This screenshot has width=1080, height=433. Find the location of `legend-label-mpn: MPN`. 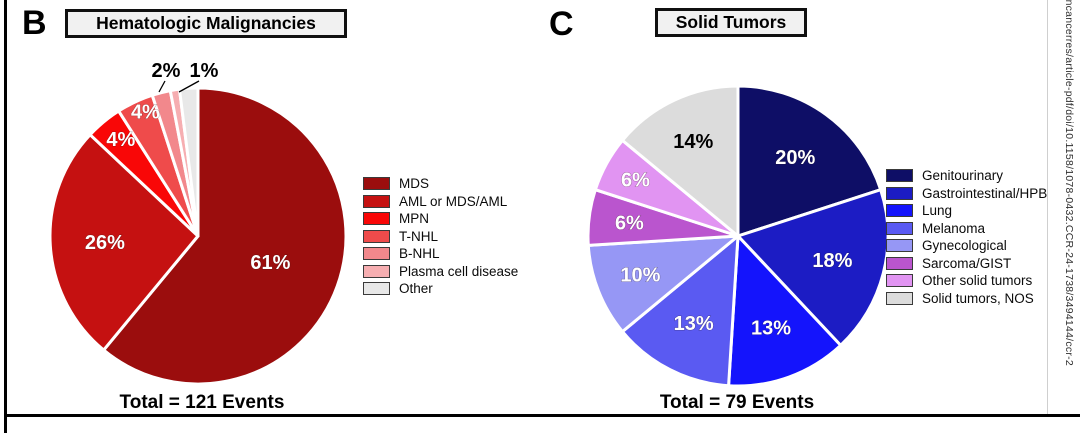

legend-label-mpn: MPN is located at coordinates (414, 219).